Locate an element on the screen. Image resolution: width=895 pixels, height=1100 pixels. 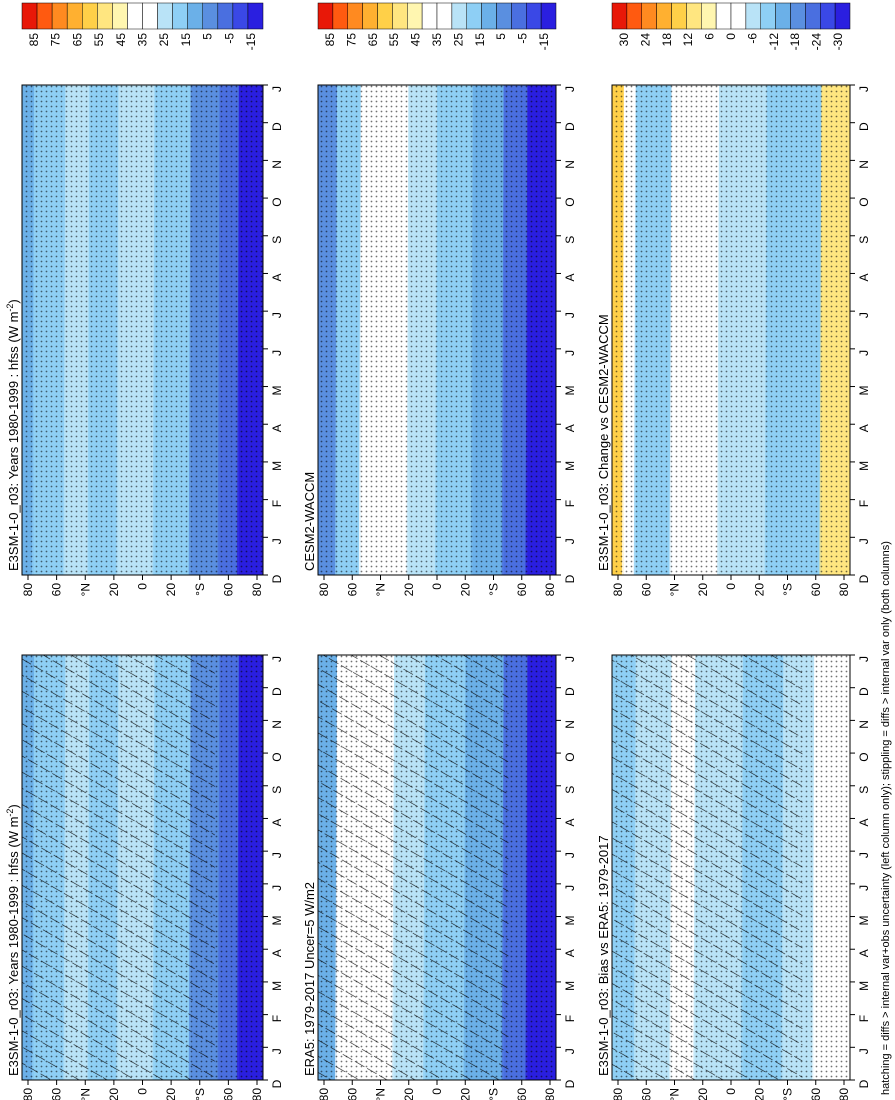
x-tick-label: N is located at coordinates (864, 164).